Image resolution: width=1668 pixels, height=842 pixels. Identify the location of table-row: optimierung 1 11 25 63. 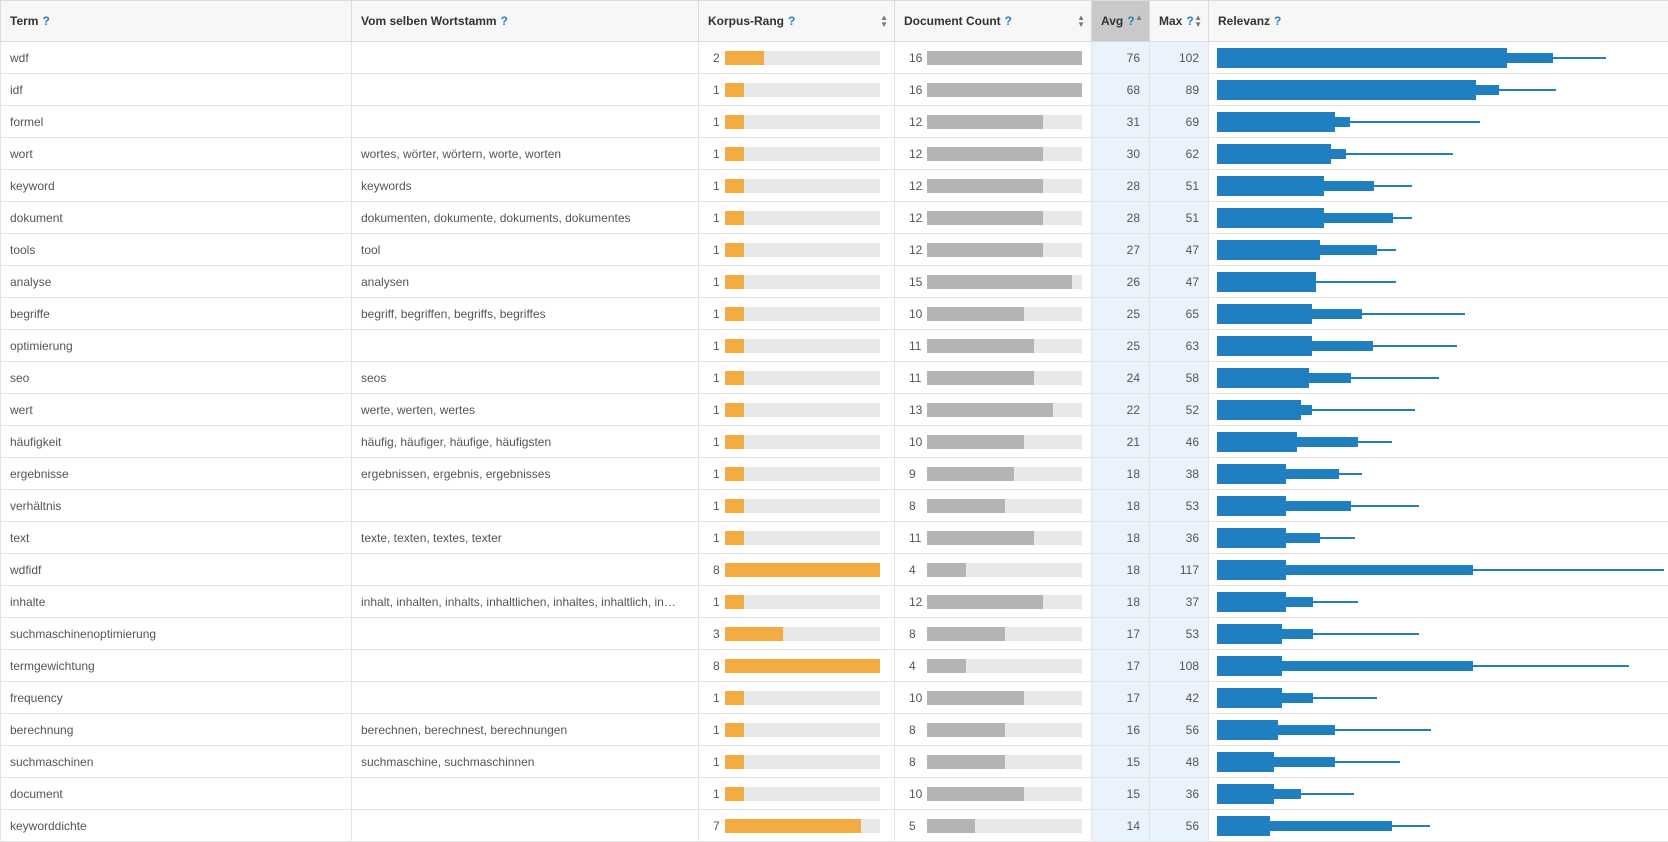
(834, 345).